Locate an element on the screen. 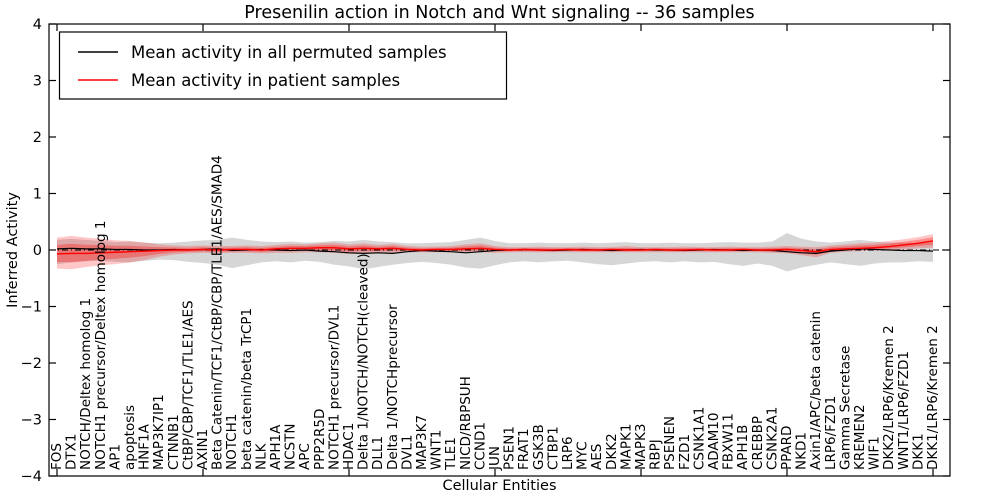 The width and height of the screenshot is (1000, 500). permuted-confidence-band is located at coordinates (495, 252).